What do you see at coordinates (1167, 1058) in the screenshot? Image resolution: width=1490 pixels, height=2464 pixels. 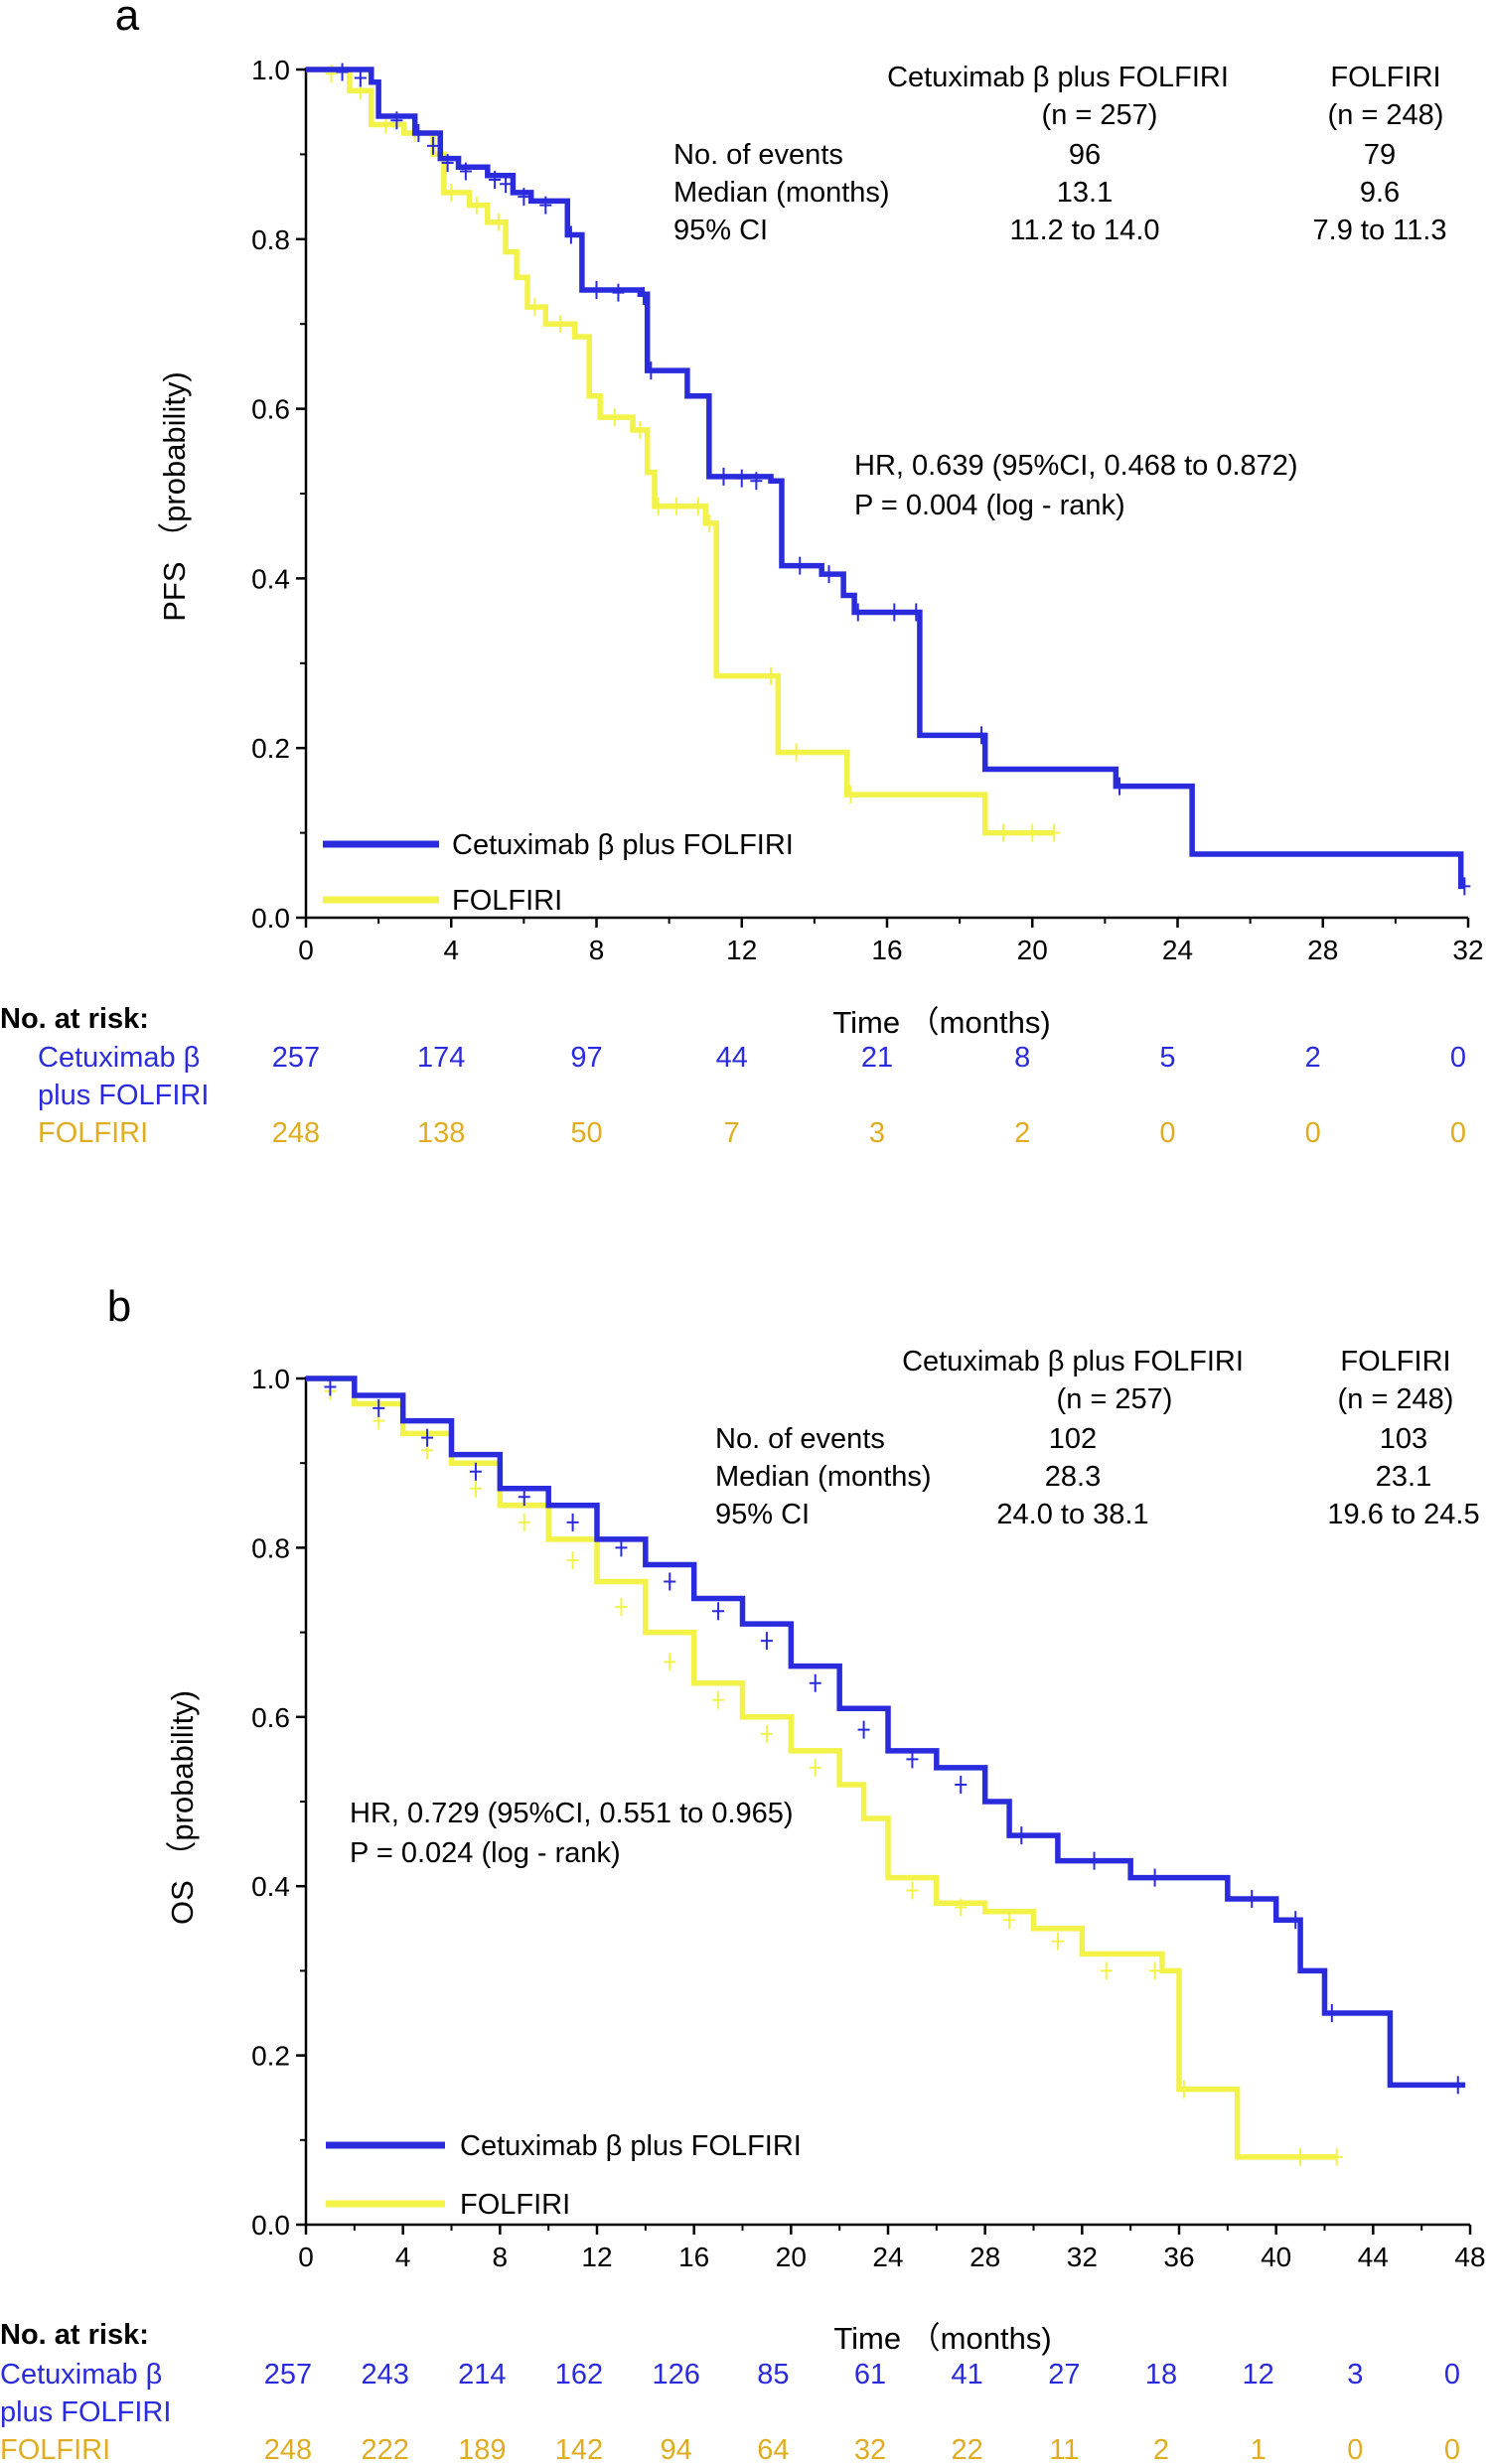 I see `risk-count-treatment: 5` at bounding box center [1167, 1058].